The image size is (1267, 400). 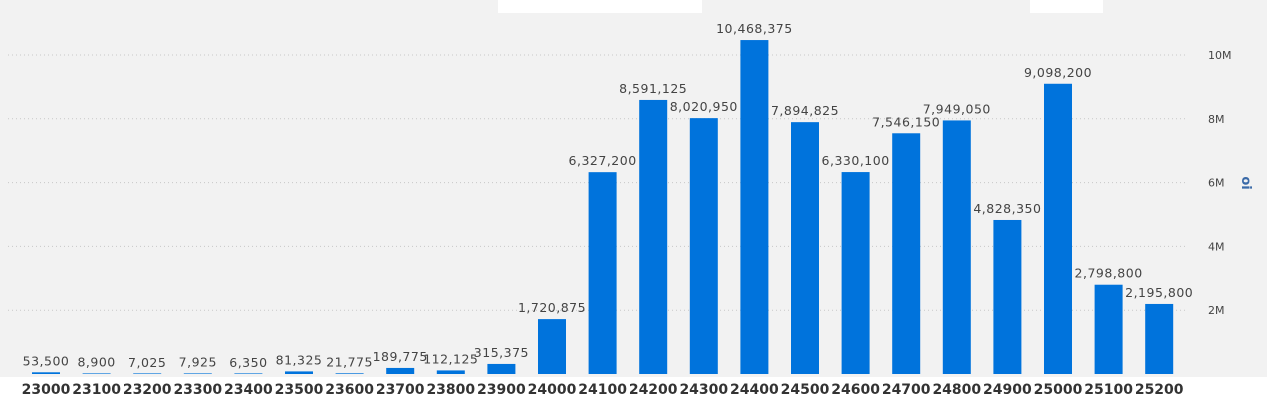 I want to click on data-label: 2,798,800, so click(x=1109, y=273).